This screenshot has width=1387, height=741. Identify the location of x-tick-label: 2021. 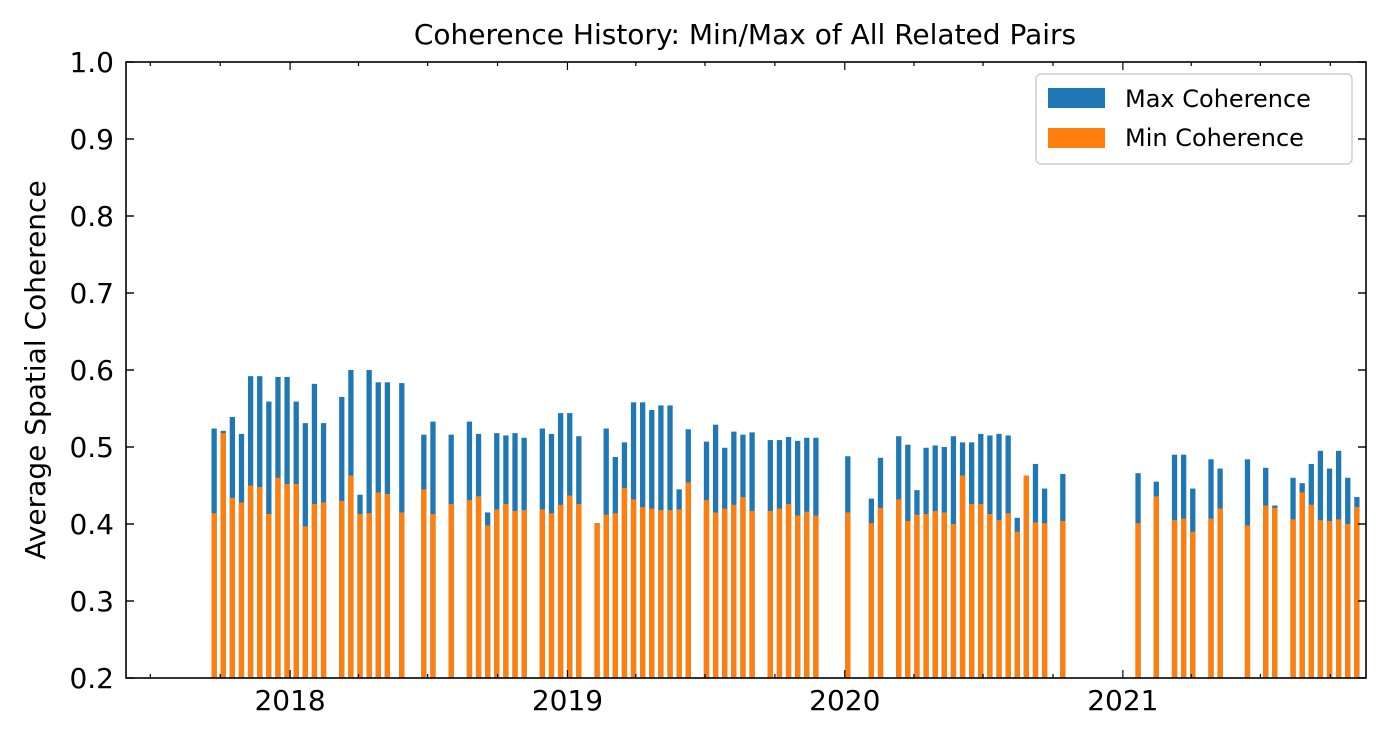
(1122, 700).